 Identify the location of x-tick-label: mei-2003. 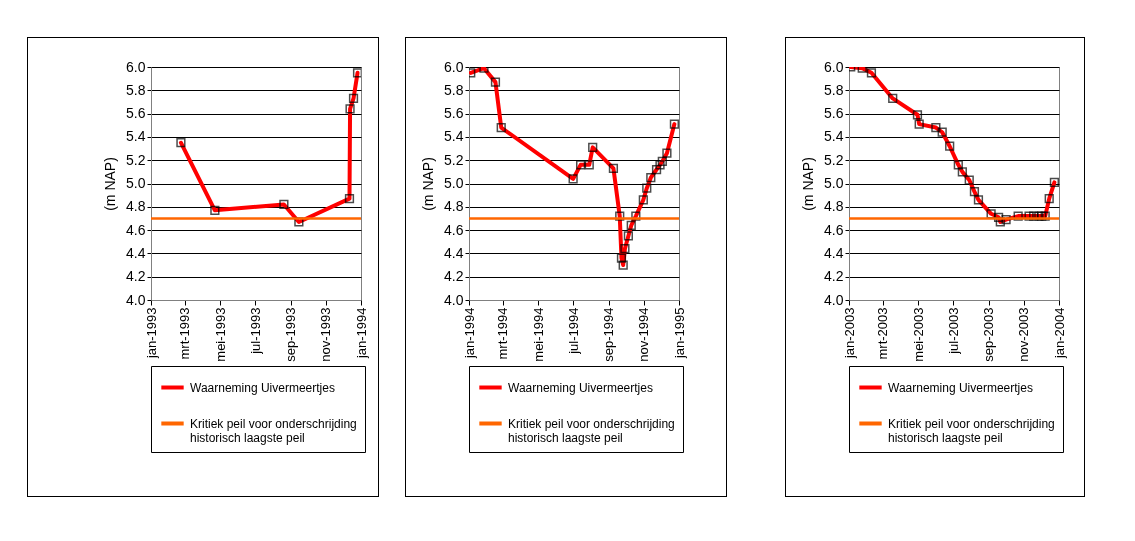
(918, 334).